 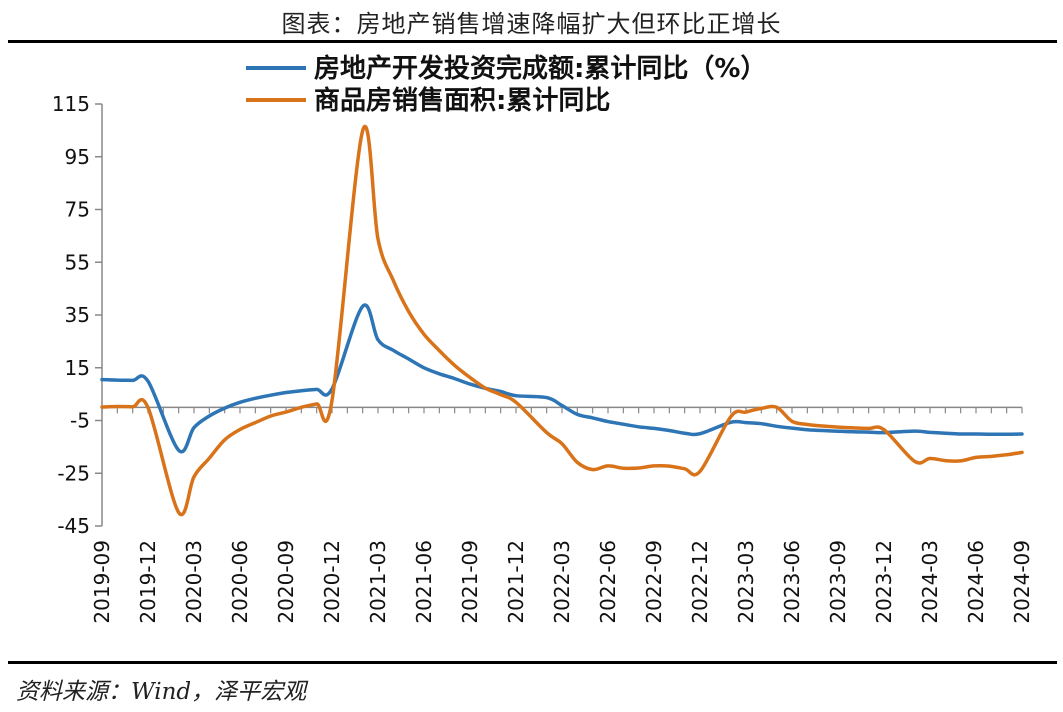 I want to click on x-tick-label: 2019-09, so click(x=102, y=582).